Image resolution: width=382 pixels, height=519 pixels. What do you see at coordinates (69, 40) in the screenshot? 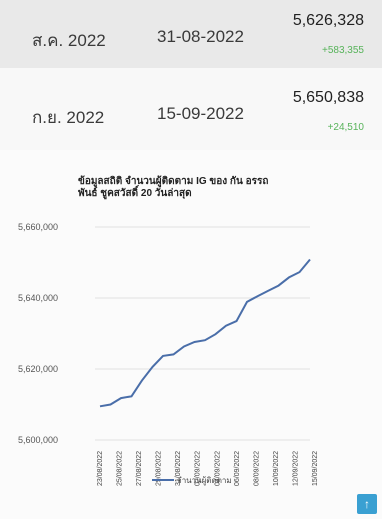
I see `row-month: ส.ค. 2022` at bounding box center [69, 40].